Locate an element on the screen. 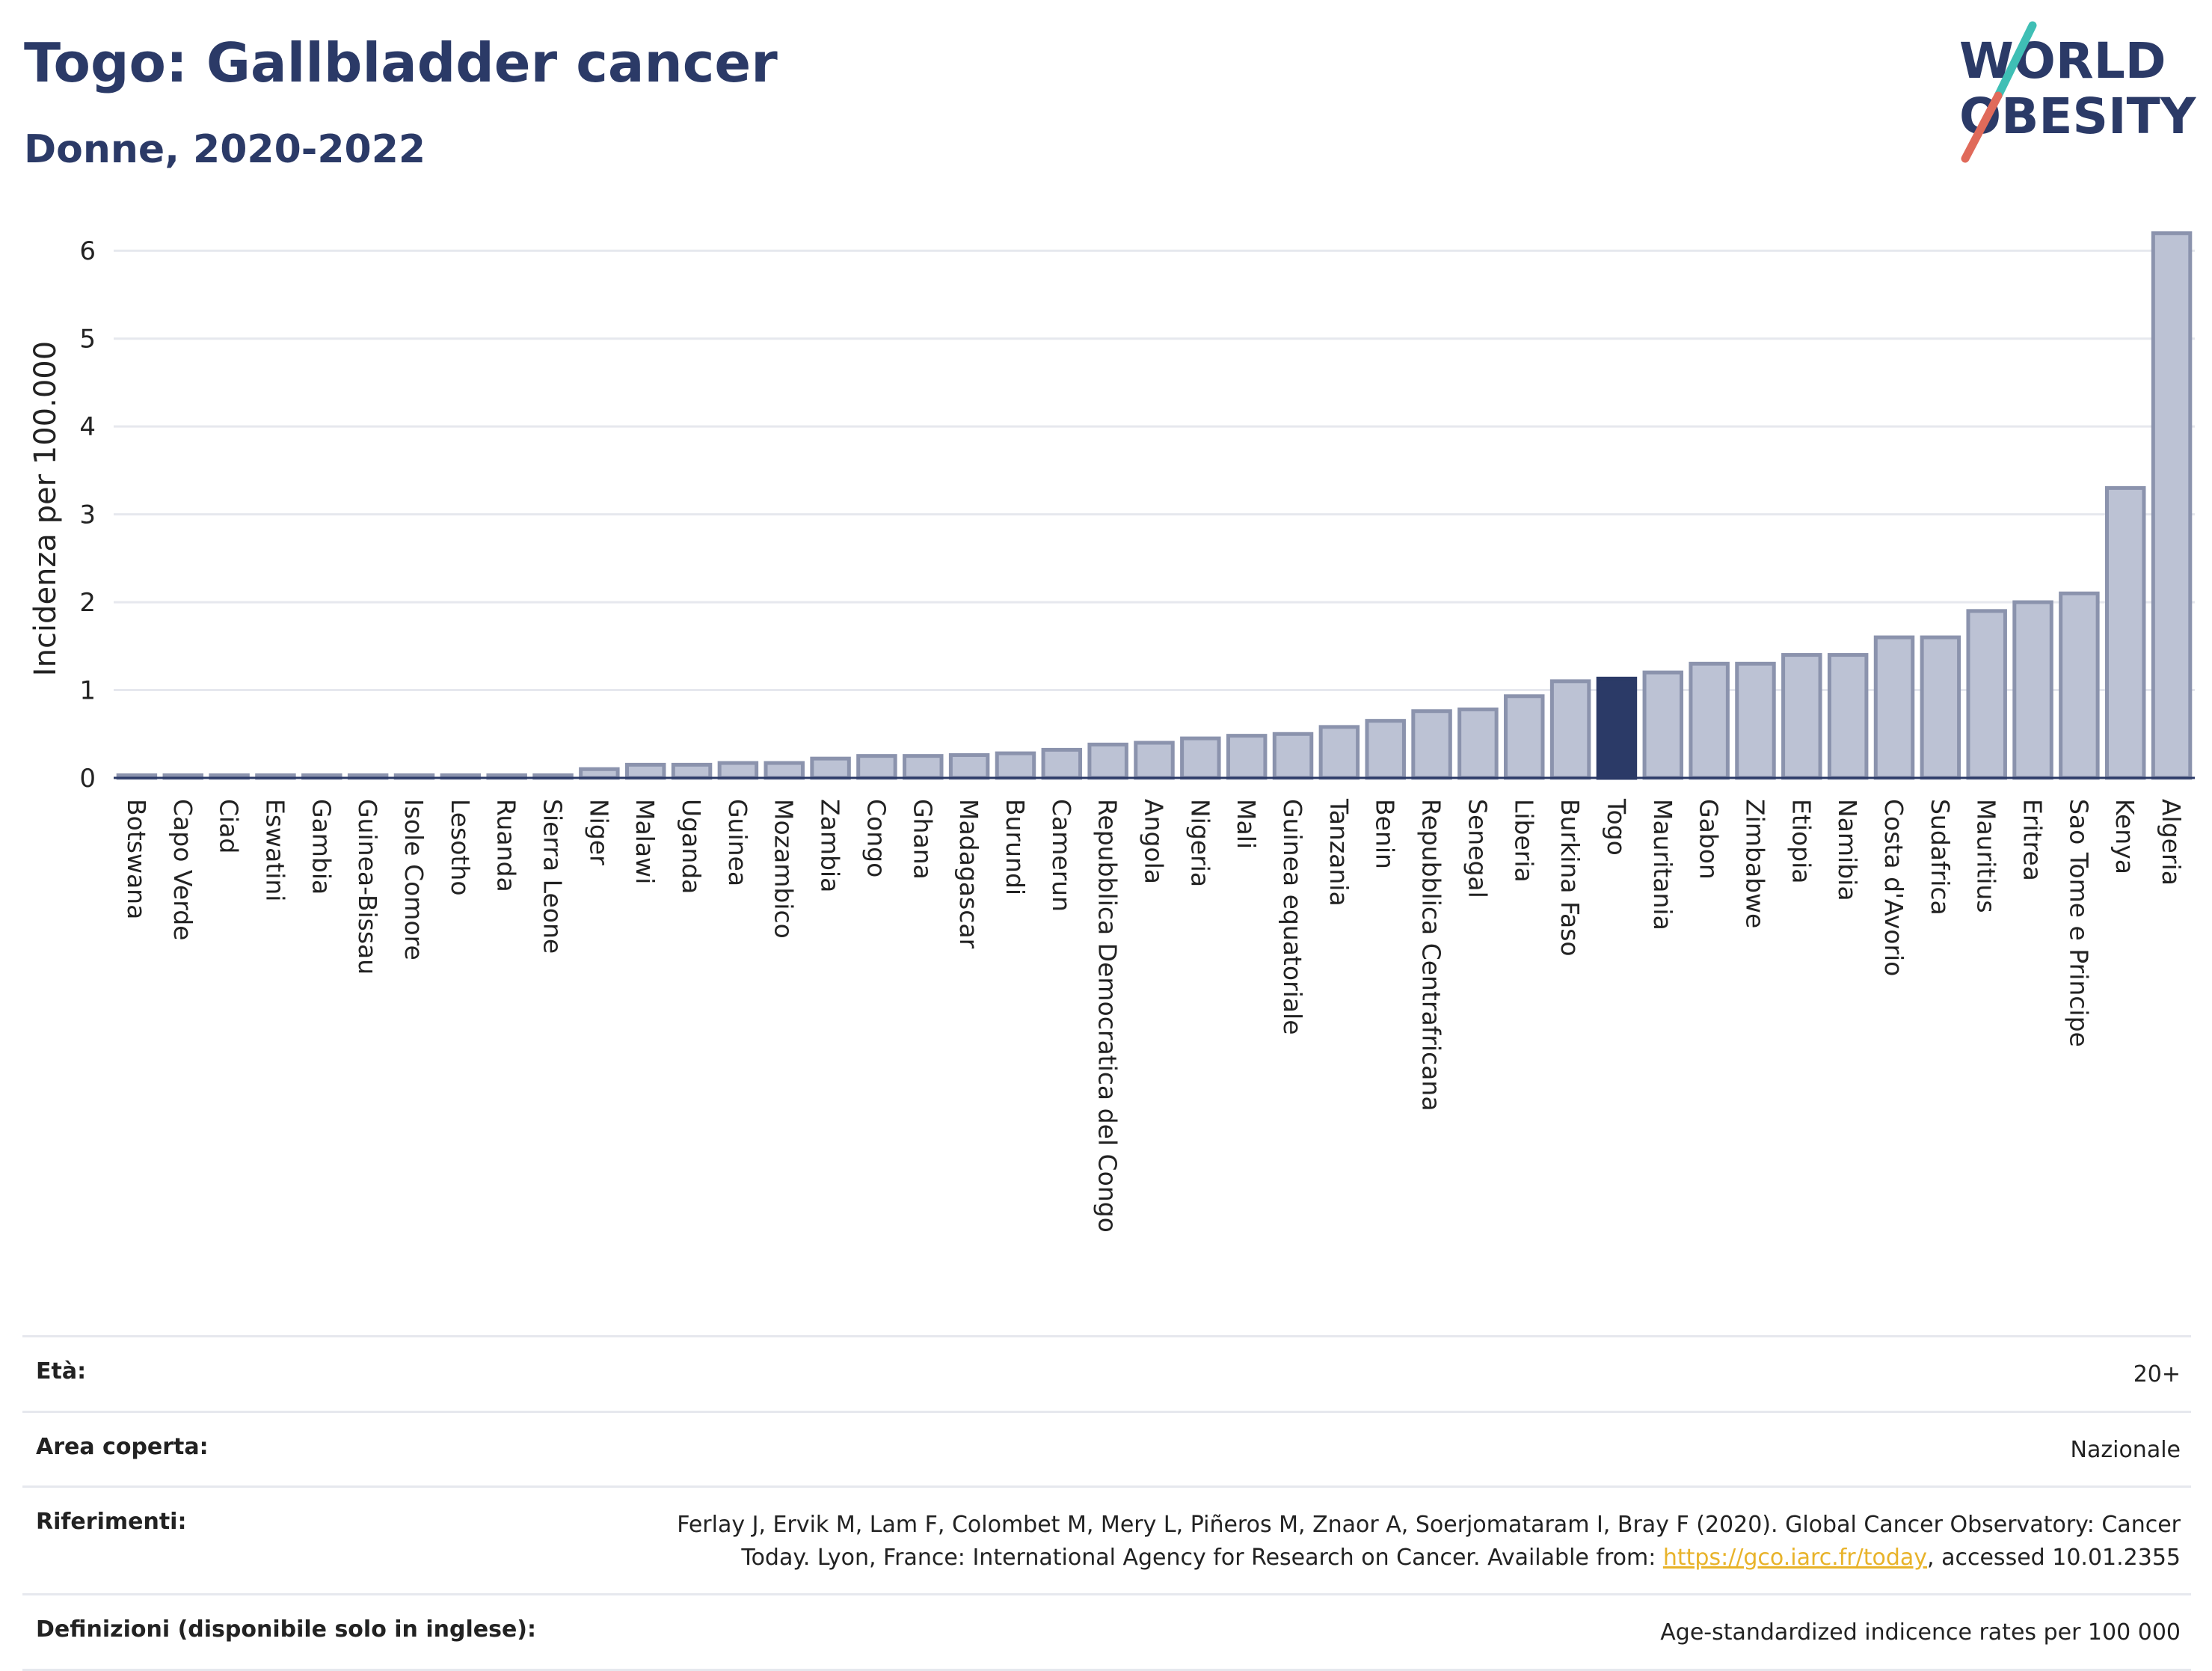  y-axis-ticks: 0 1 2 3 4 5 6 is located at coordinates (87, 515).